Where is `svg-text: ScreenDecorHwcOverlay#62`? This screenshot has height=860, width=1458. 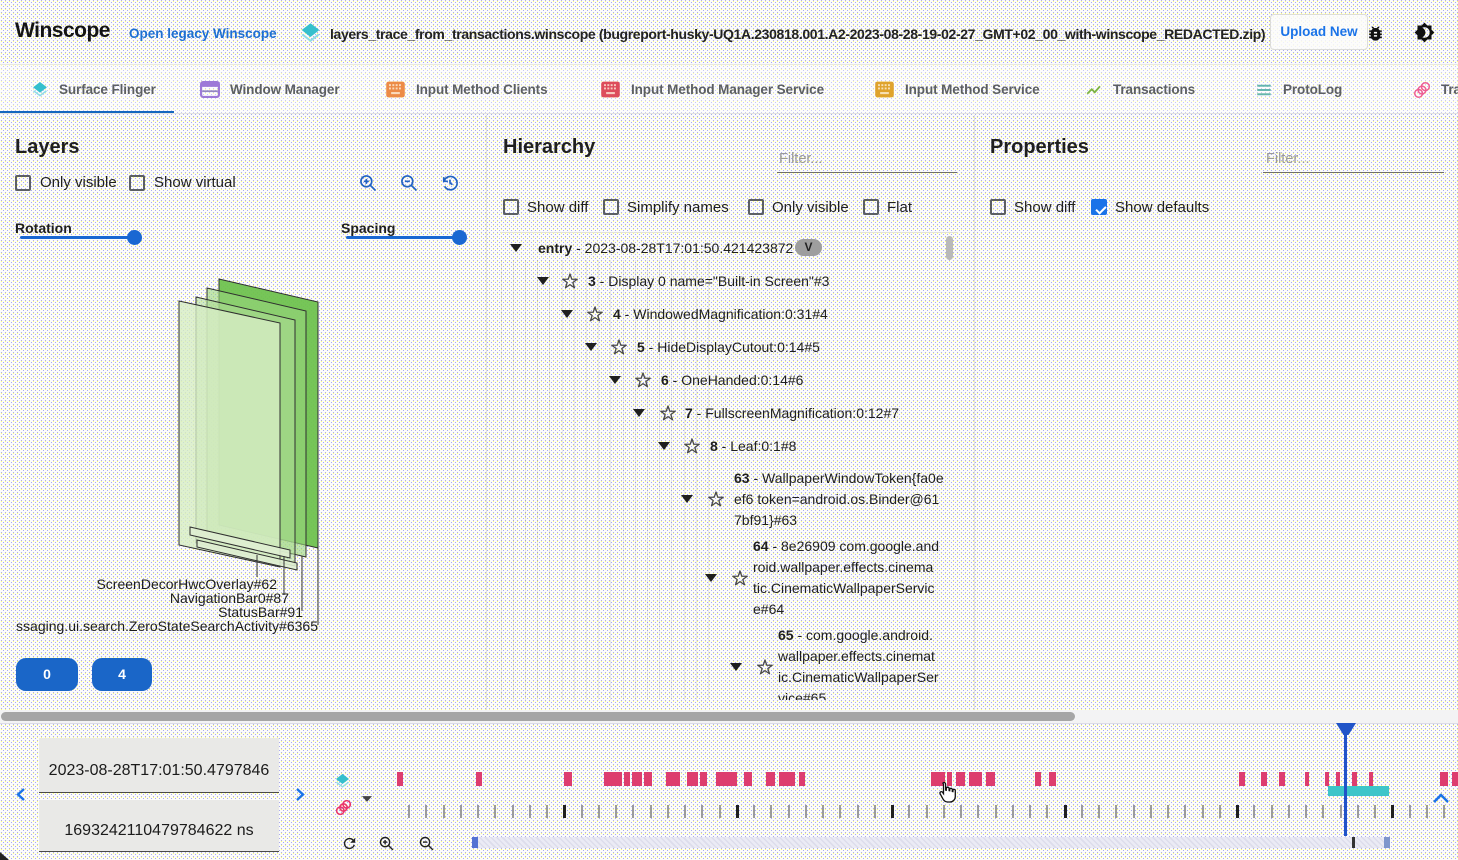 svg-text: ScreenDecorHwcOverlay#62 is located at coordinates (186, 584).